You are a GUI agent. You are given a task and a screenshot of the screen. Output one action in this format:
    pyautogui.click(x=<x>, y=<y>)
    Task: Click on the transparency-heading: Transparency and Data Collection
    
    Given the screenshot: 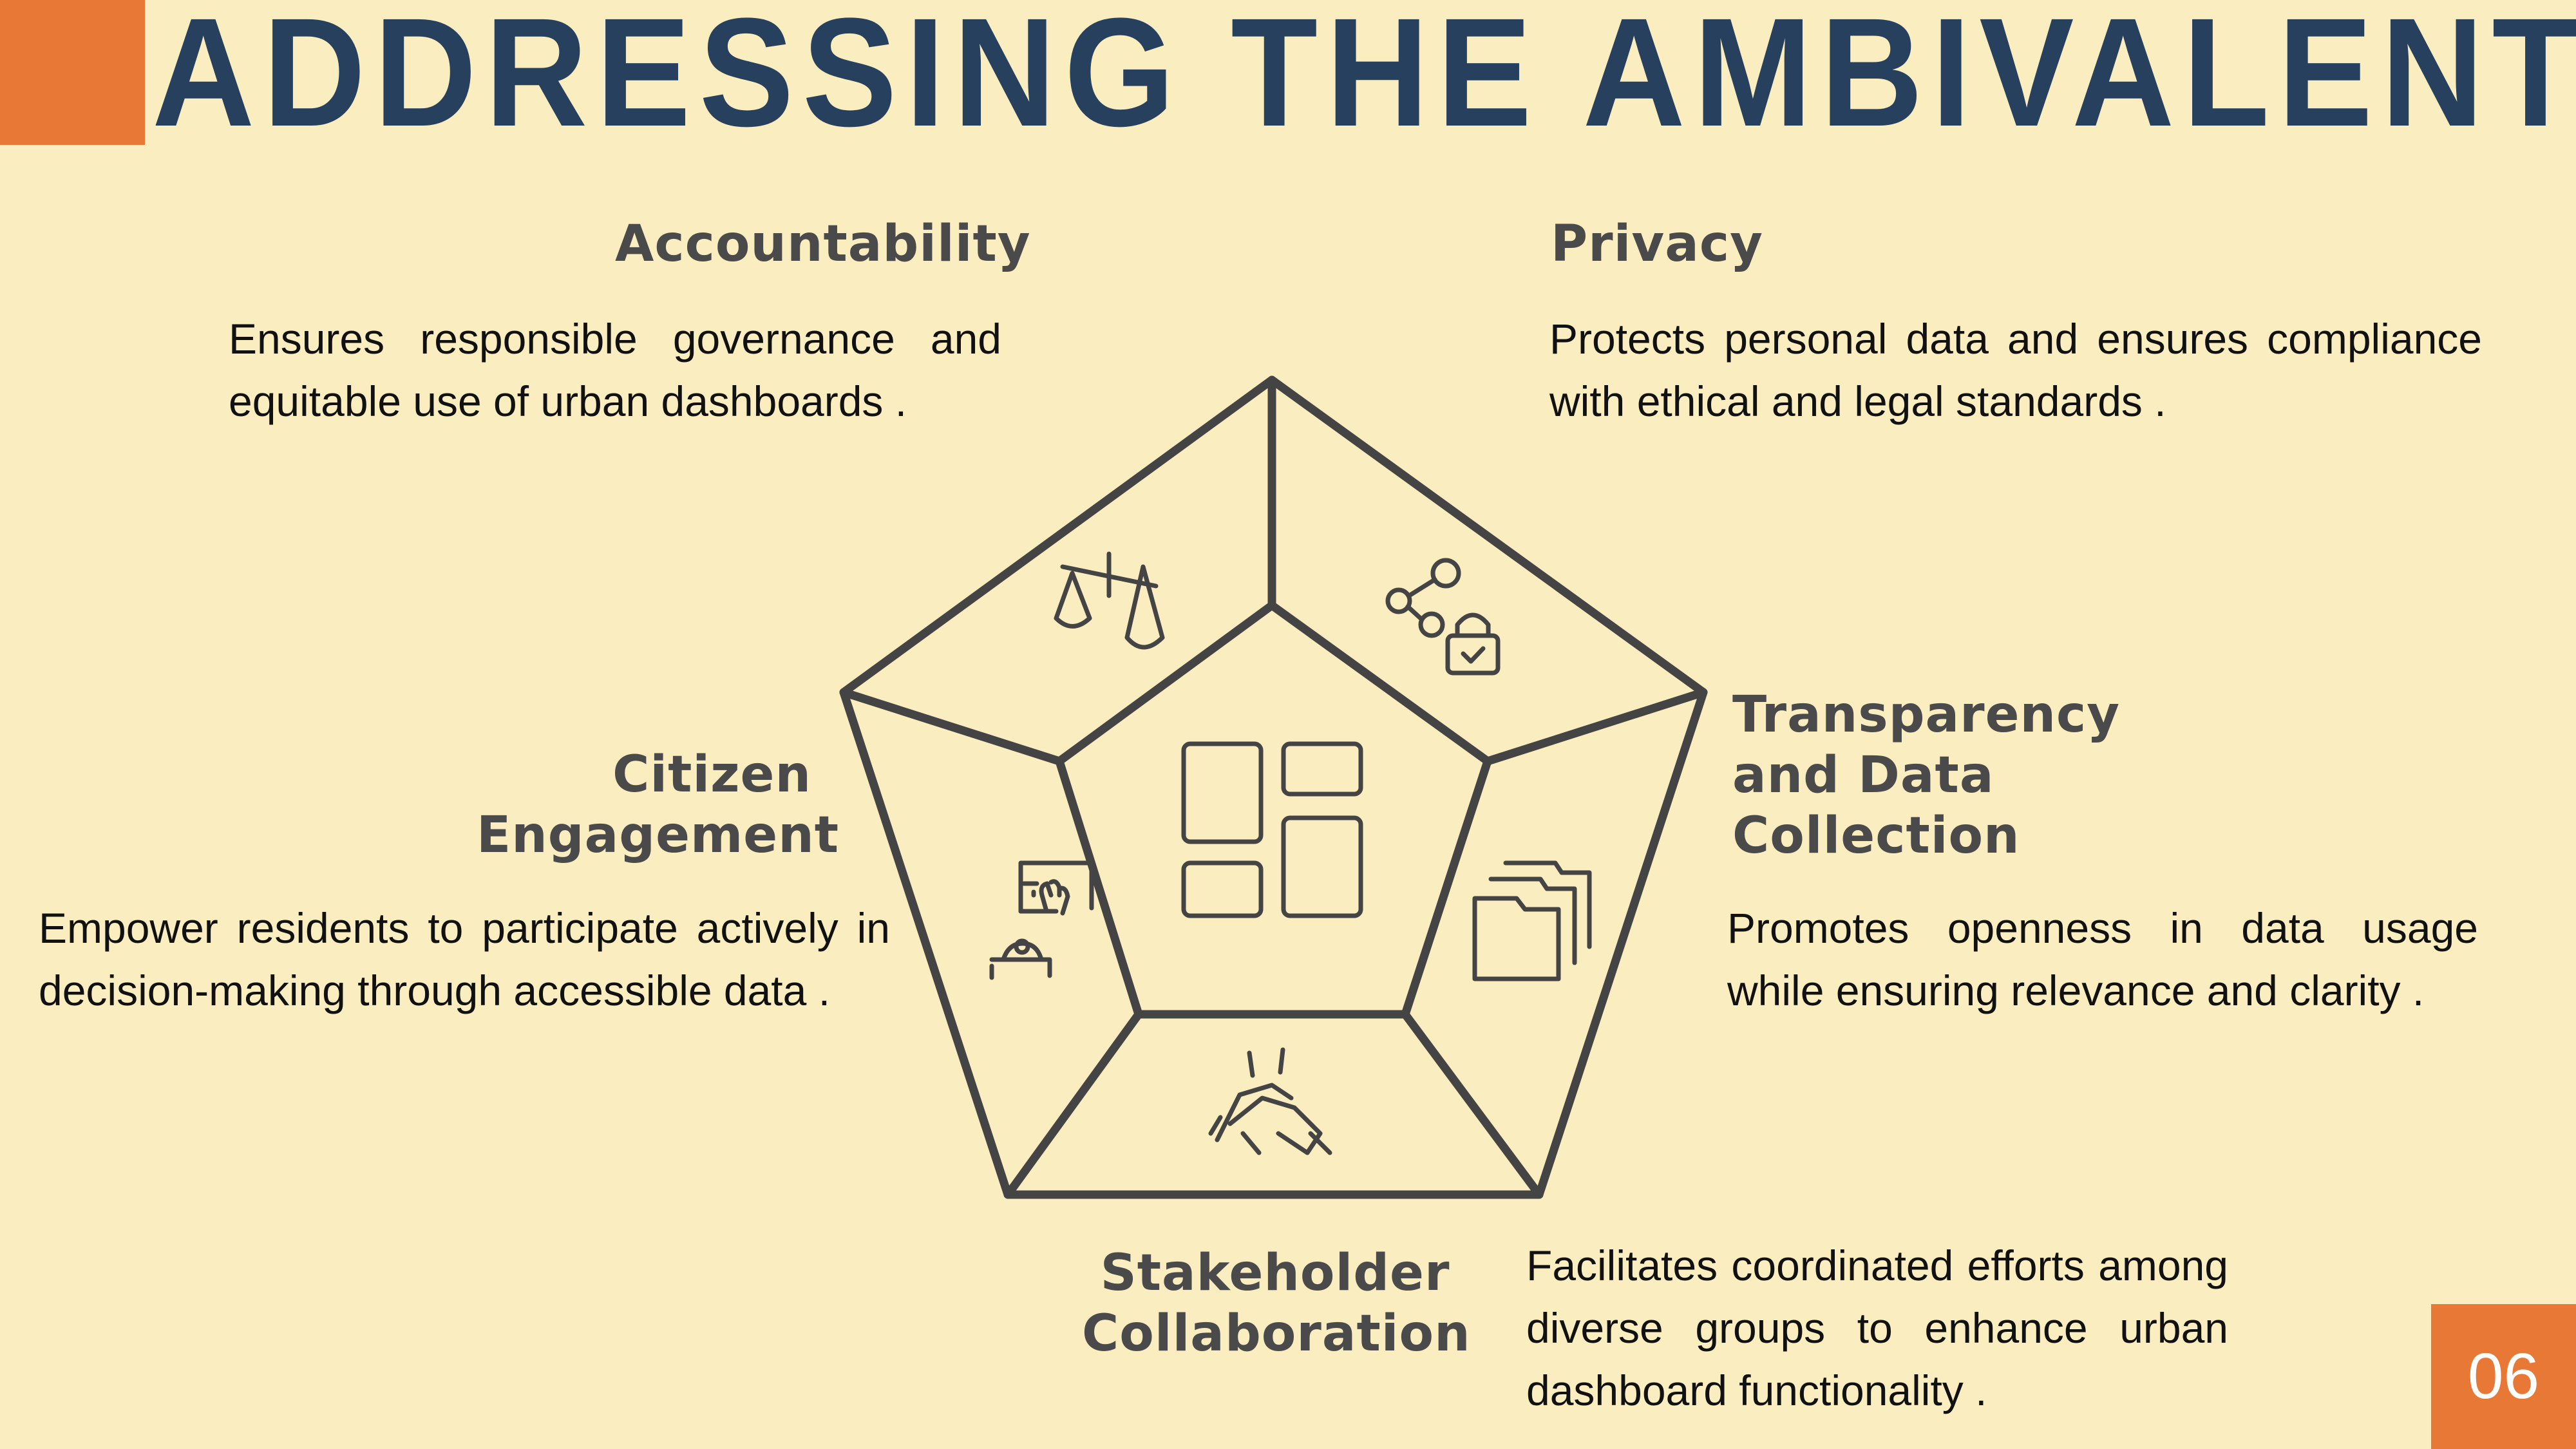 What is the action you would take?
    pyautogui.click(x=1926, y=776)
    